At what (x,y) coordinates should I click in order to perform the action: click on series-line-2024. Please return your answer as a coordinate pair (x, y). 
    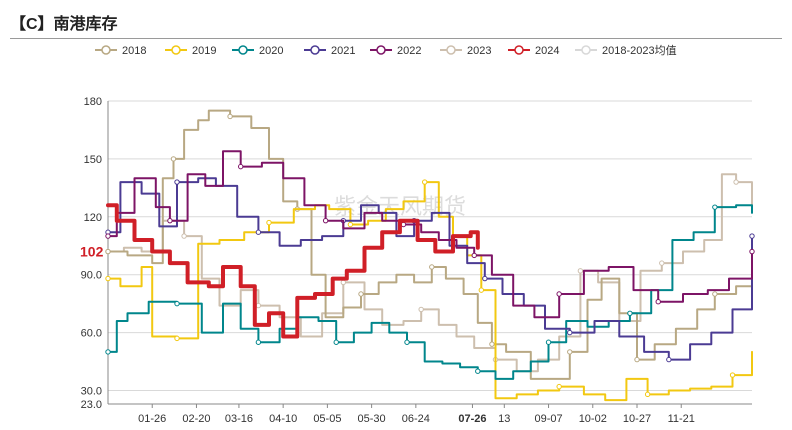
    Looking at the image, I should click on (293, 271).